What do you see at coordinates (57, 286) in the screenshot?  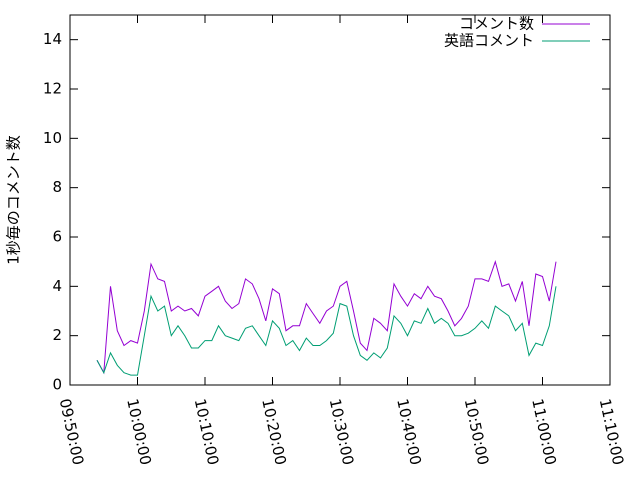 I see `y-tick-label: 4` at bounding box center [57, 286].